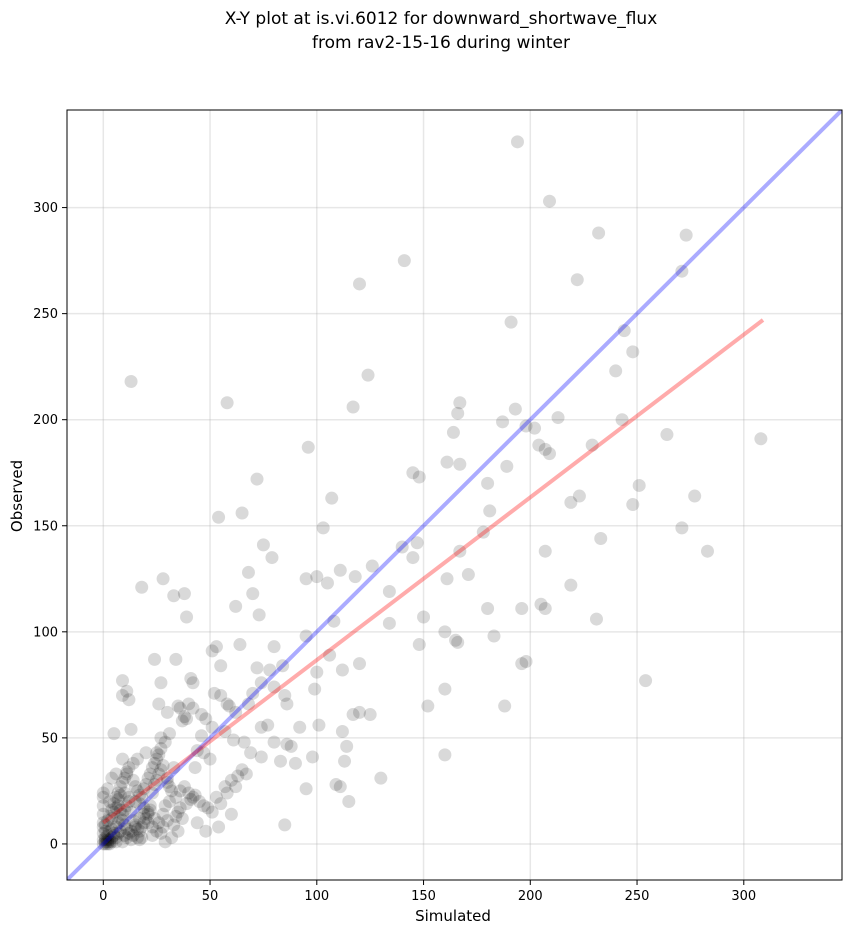  Describe the element at coordinates (103, 896) in the screenshot. I see `x-tick-label: 0` at that location.